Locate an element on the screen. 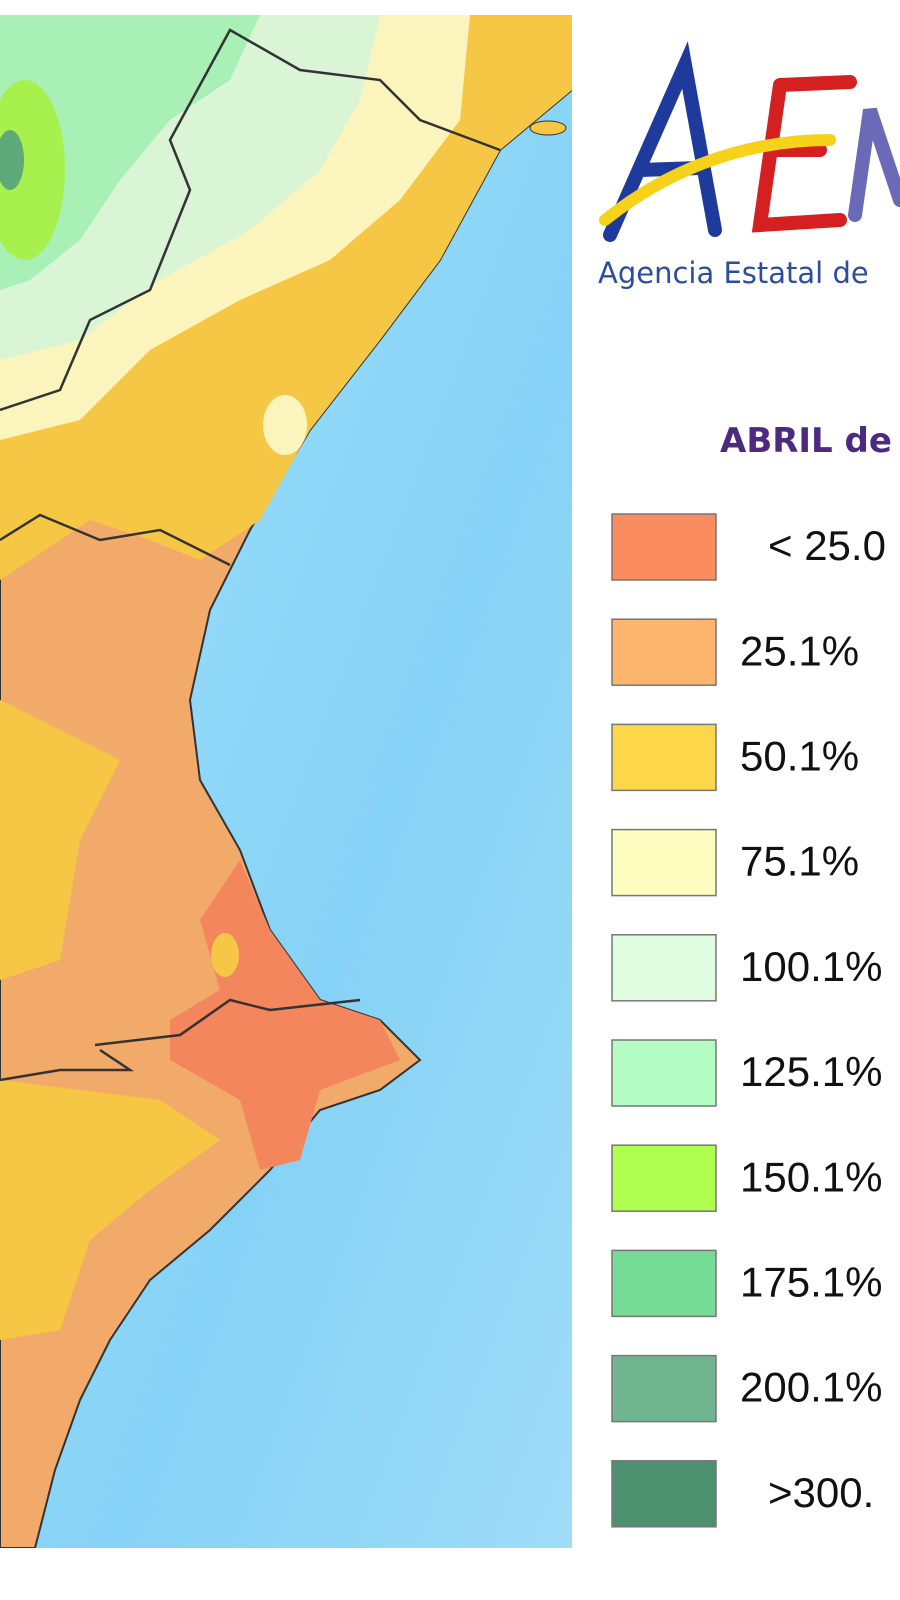 The height and width of the screenshot is (1600, 900). agency-name: Agencia Estatal de is located at coordinates (733, 273).